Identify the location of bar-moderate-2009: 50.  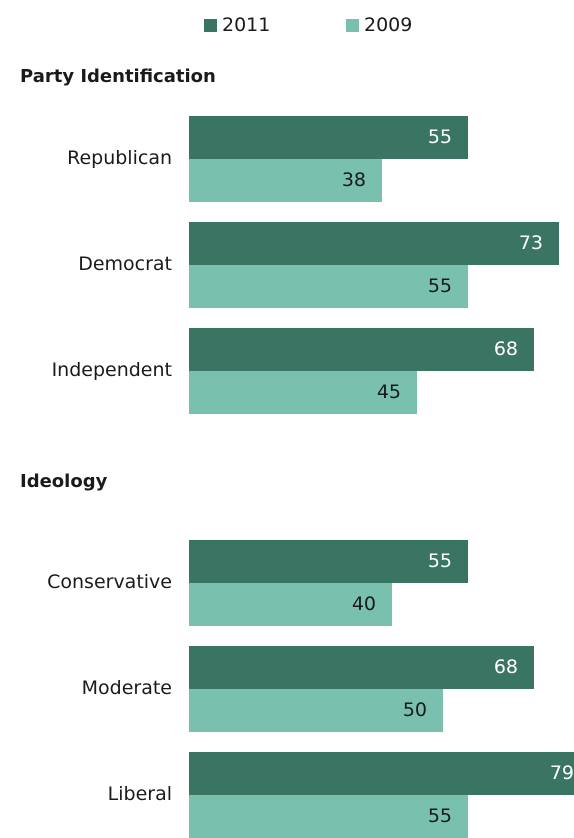
(316, 710).